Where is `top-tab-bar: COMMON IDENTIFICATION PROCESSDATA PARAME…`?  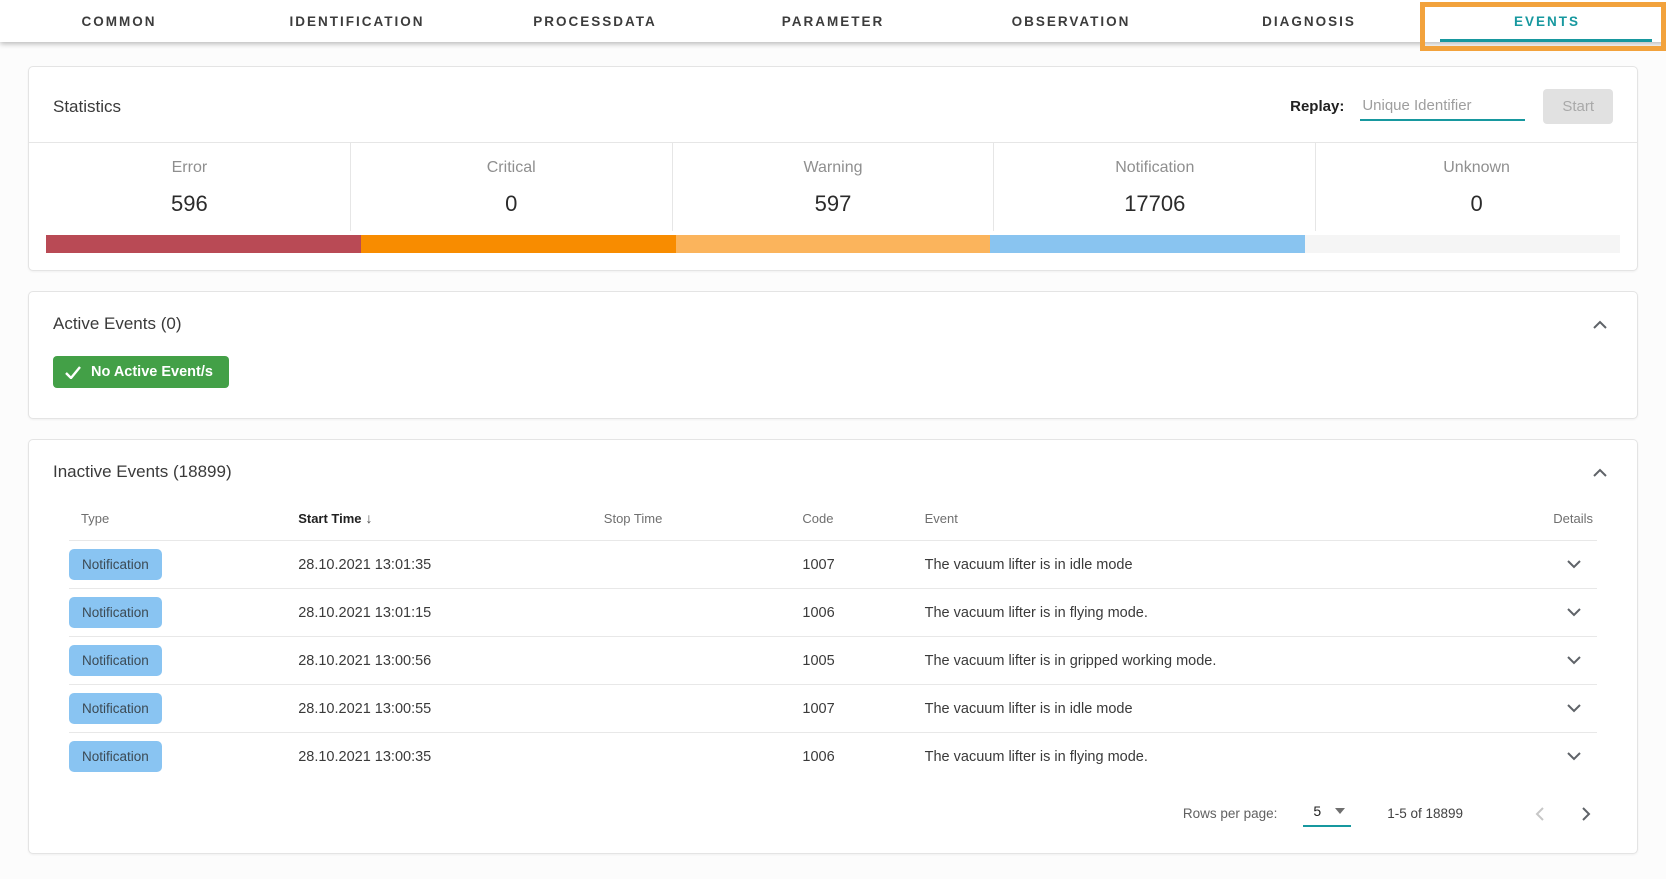
top-tab-bar: COMMON IDENTIFICATION PROCESSDATA PARAME… is located at coordinates (833, 25).